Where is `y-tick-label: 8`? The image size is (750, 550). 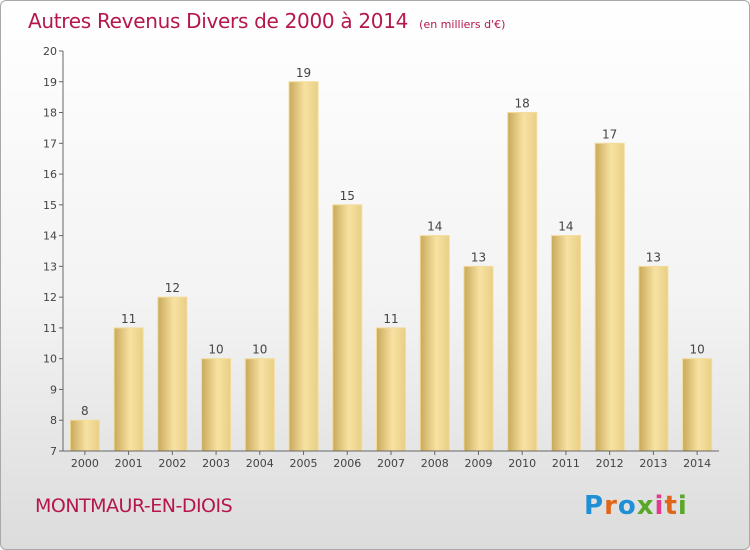 y-tick-label: 8 is located at coordinates (53, 420).